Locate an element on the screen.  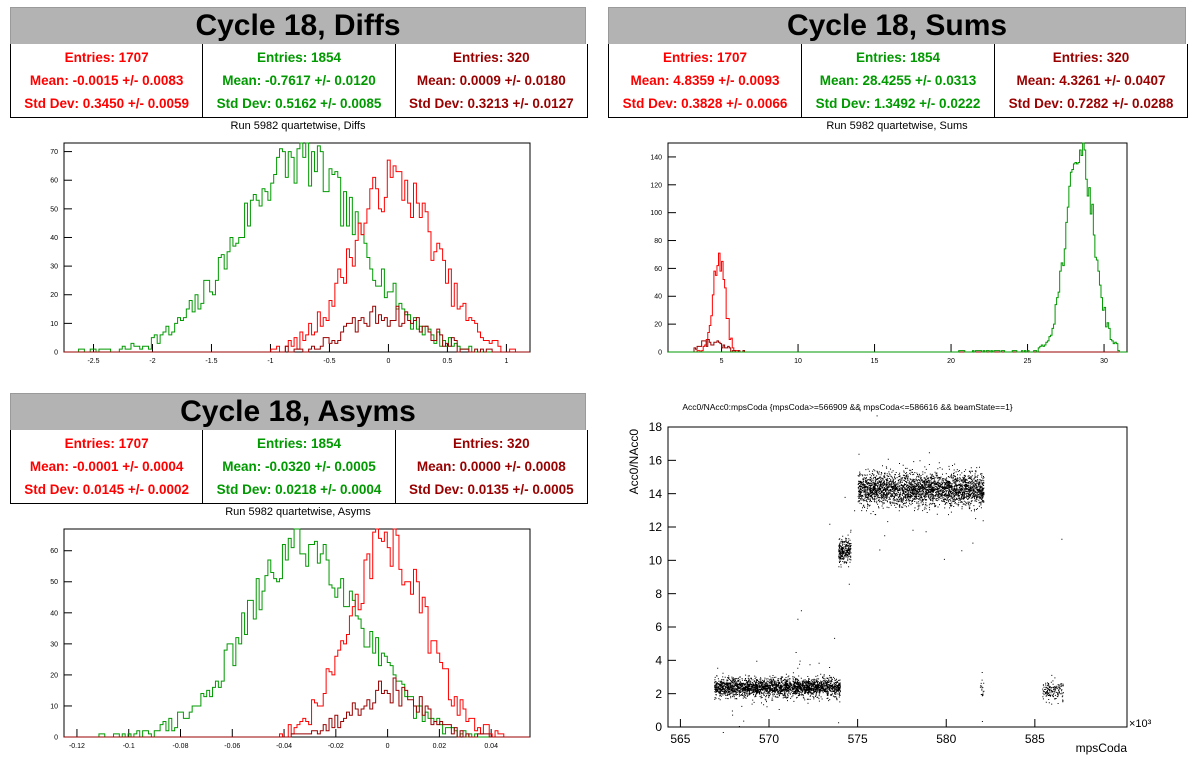
y-axis-label: Acc0/NAcc0 is located at coordinates (634, 462).